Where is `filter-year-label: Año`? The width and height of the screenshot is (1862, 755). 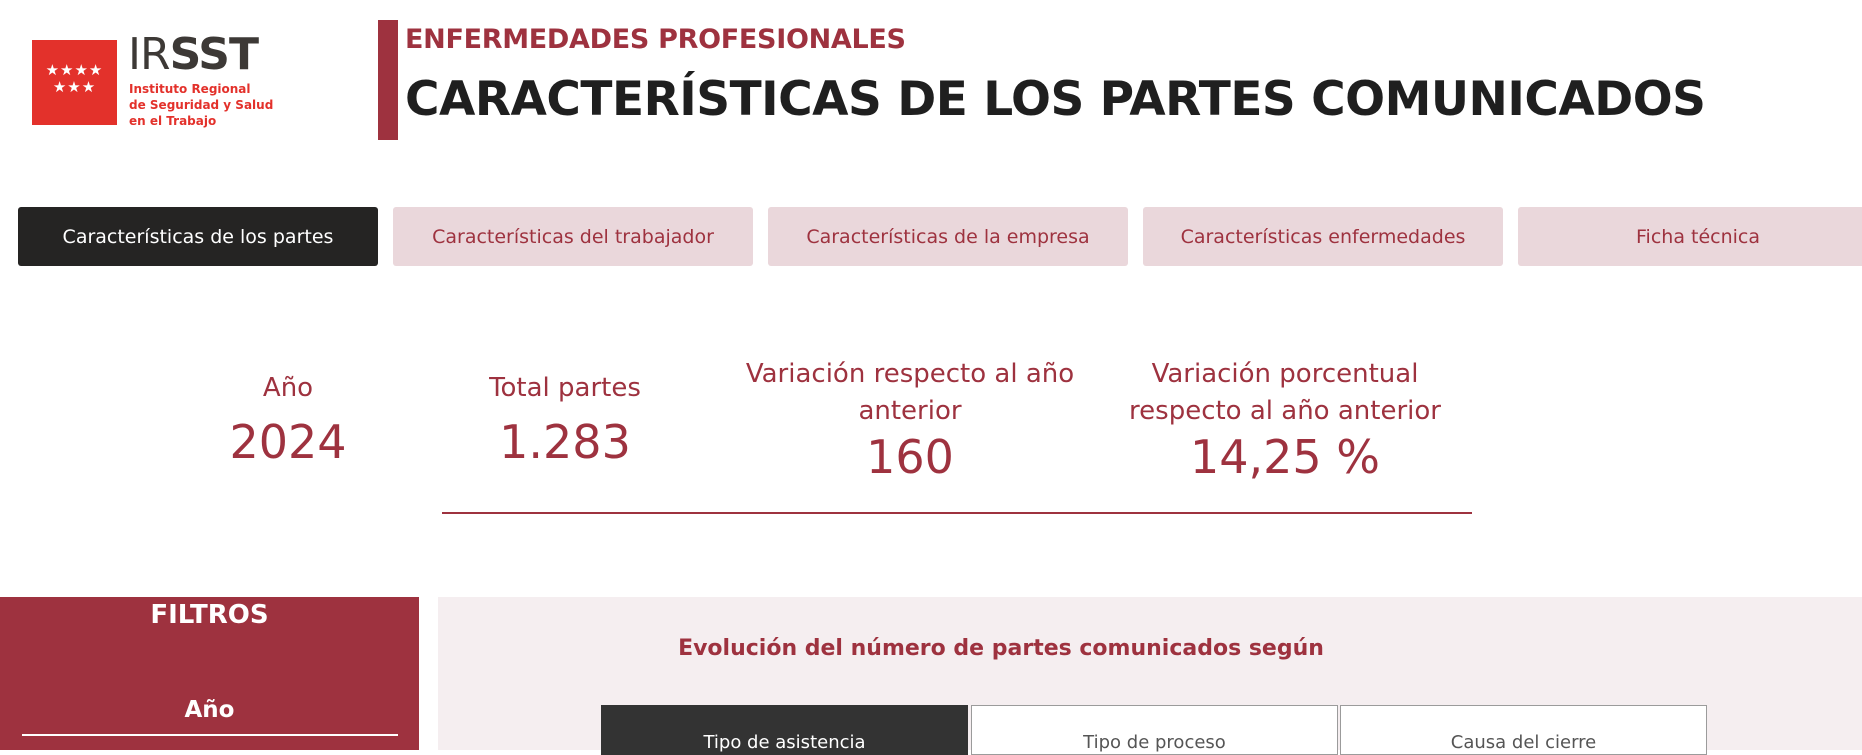
filter-year-label: Año is located at coordinates (209, 710).